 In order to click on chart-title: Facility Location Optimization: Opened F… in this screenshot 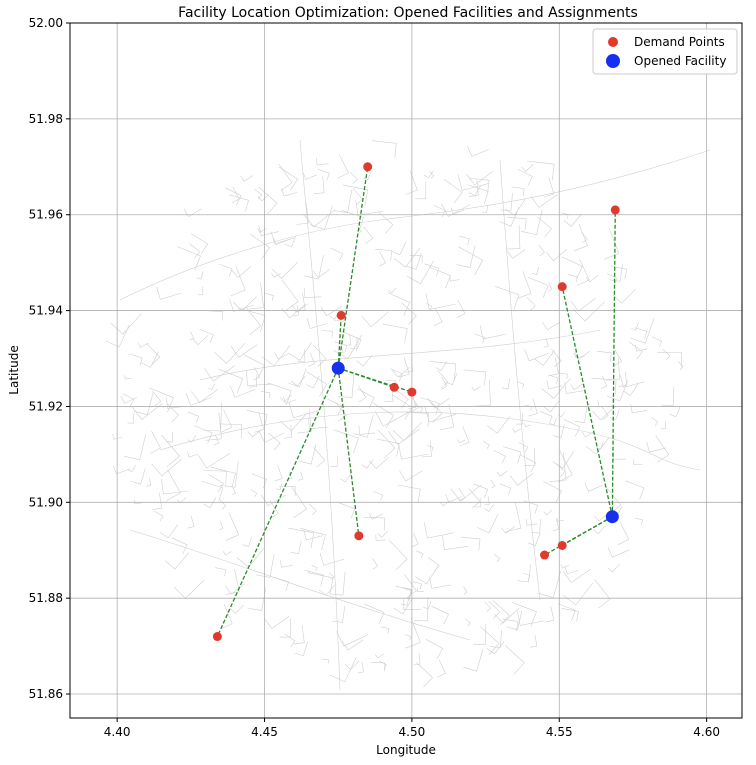, I will do `click(408, 13)`.